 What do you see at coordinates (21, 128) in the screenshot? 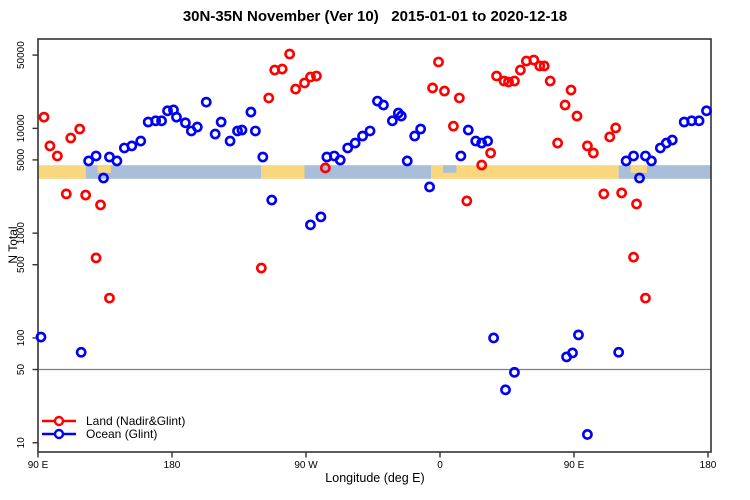
I see `y-tick-label: 10000` at bounding box center [21, 128].